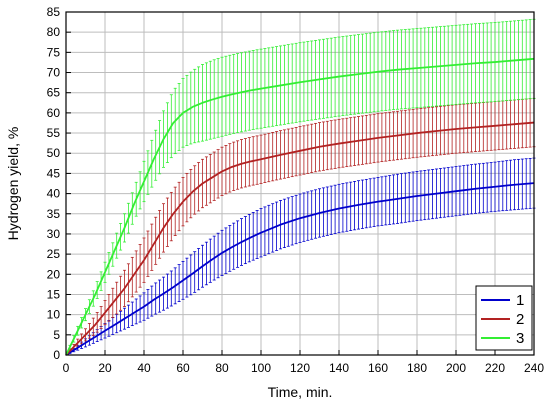  I want to click on y-tick-label: 0, so click(56, 355).